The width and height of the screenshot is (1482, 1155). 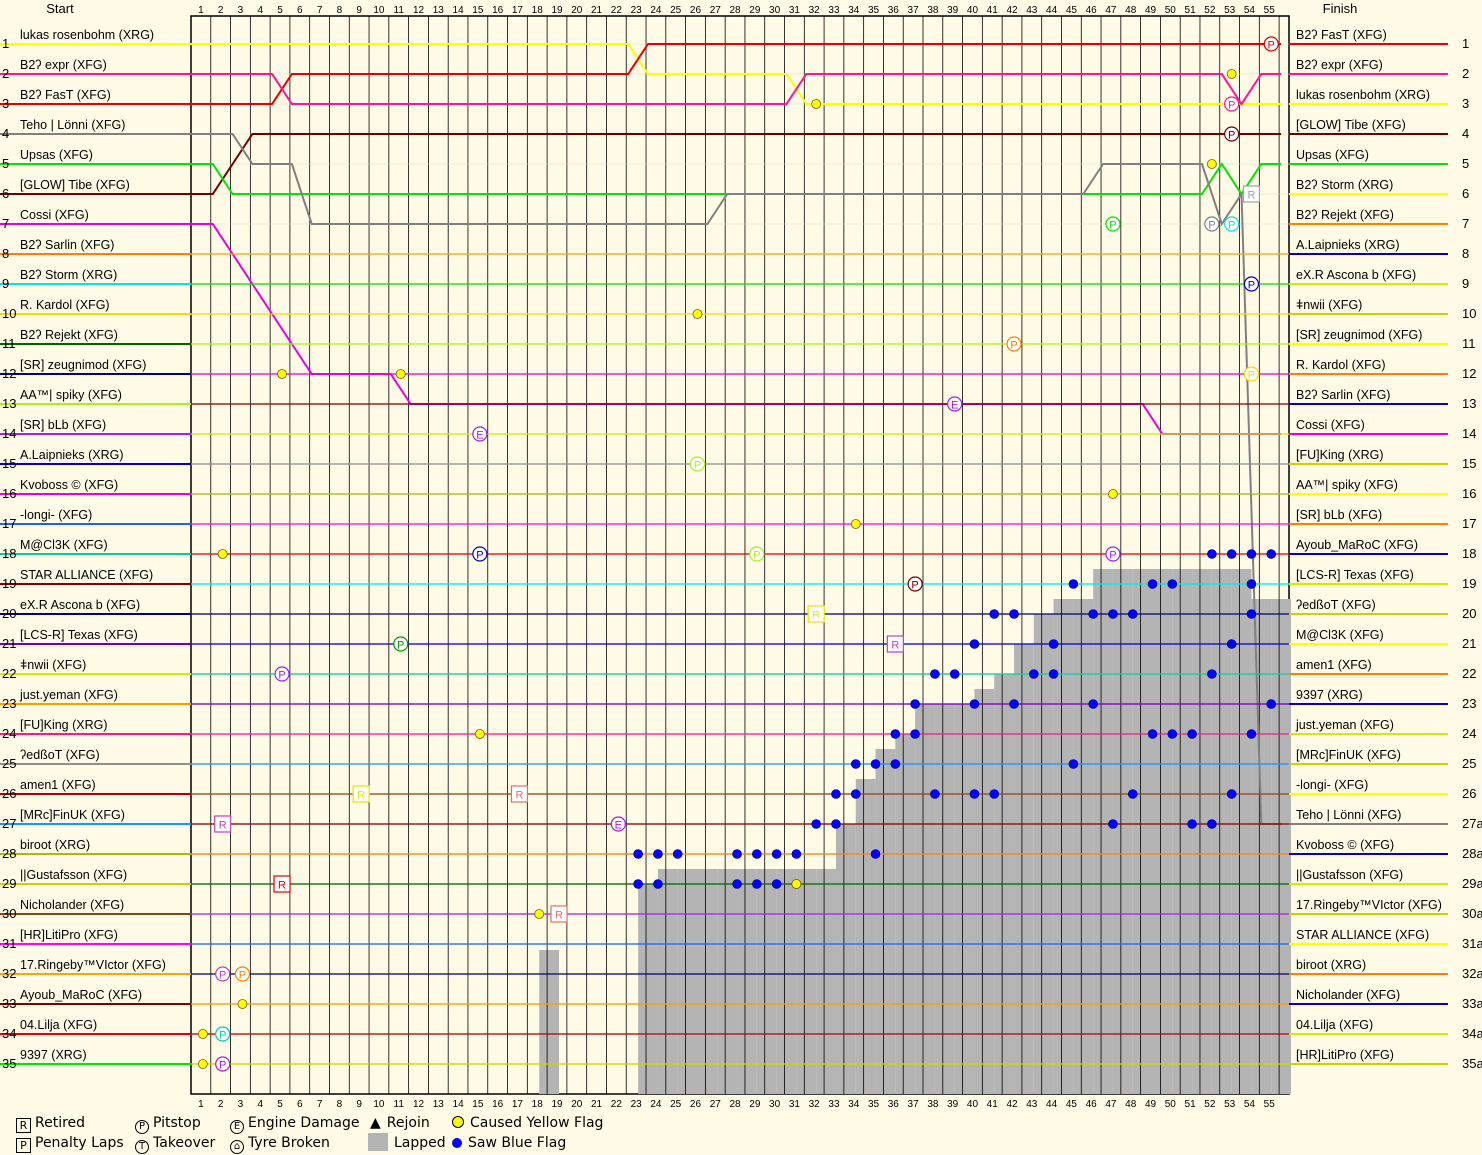 What do you see at coordinates (1092, 1104) in the screenshot?
I see `lap-label-bottom: 46` at bounding box center [1092, 1104].